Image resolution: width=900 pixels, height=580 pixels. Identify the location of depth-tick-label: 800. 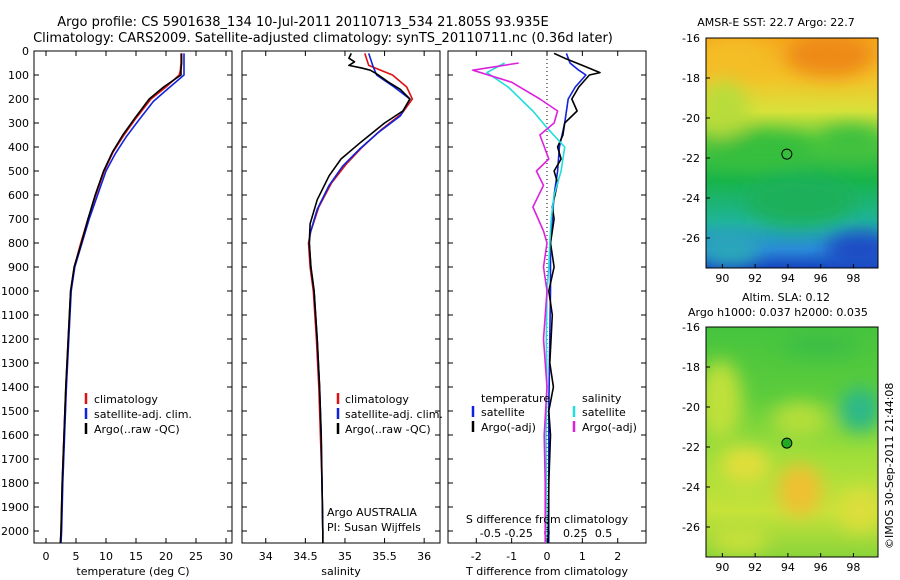
(18, 243).